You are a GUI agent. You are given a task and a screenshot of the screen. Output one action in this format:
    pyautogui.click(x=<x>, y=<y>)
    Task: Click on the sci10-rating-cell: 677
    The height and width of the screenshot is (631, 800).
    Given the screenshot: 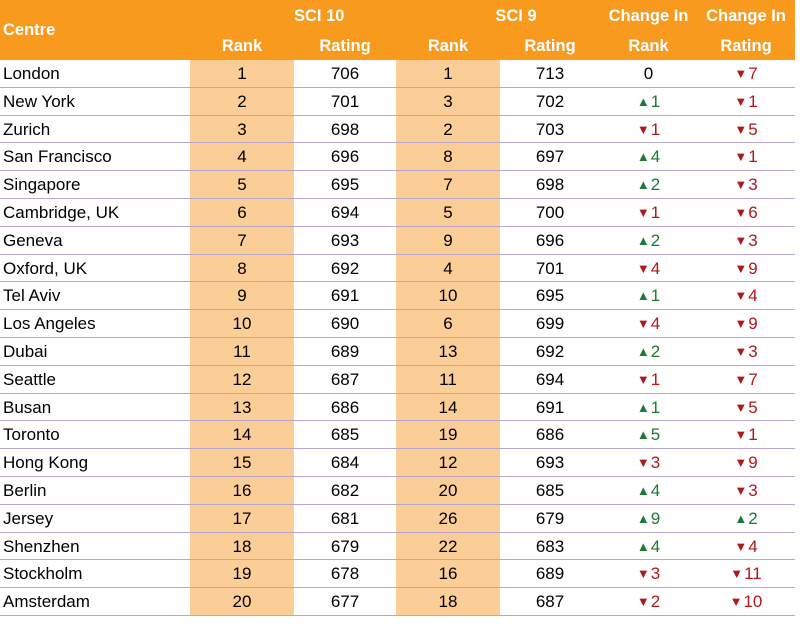 What is the action you would take?
    pyautogui.click(x=345, y=602)
    